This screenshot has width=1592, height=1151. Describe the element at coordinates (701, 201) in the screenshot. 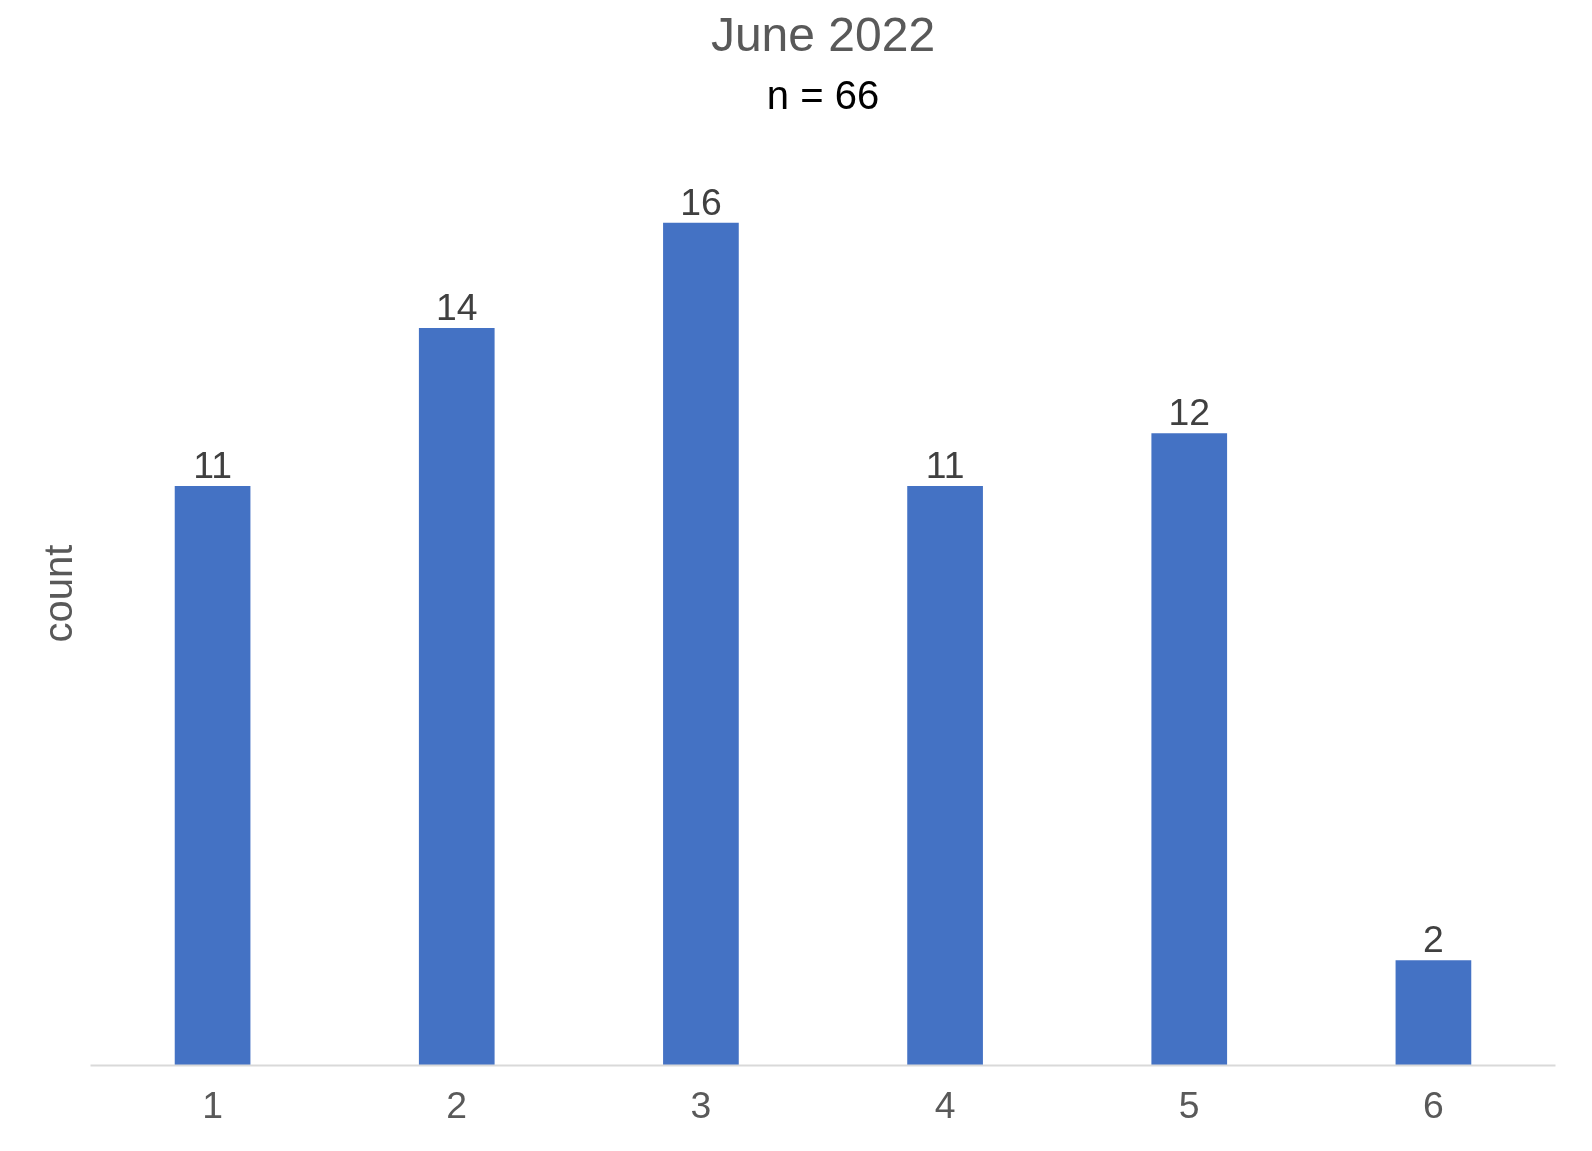

I see `data-label: 16` at that location.